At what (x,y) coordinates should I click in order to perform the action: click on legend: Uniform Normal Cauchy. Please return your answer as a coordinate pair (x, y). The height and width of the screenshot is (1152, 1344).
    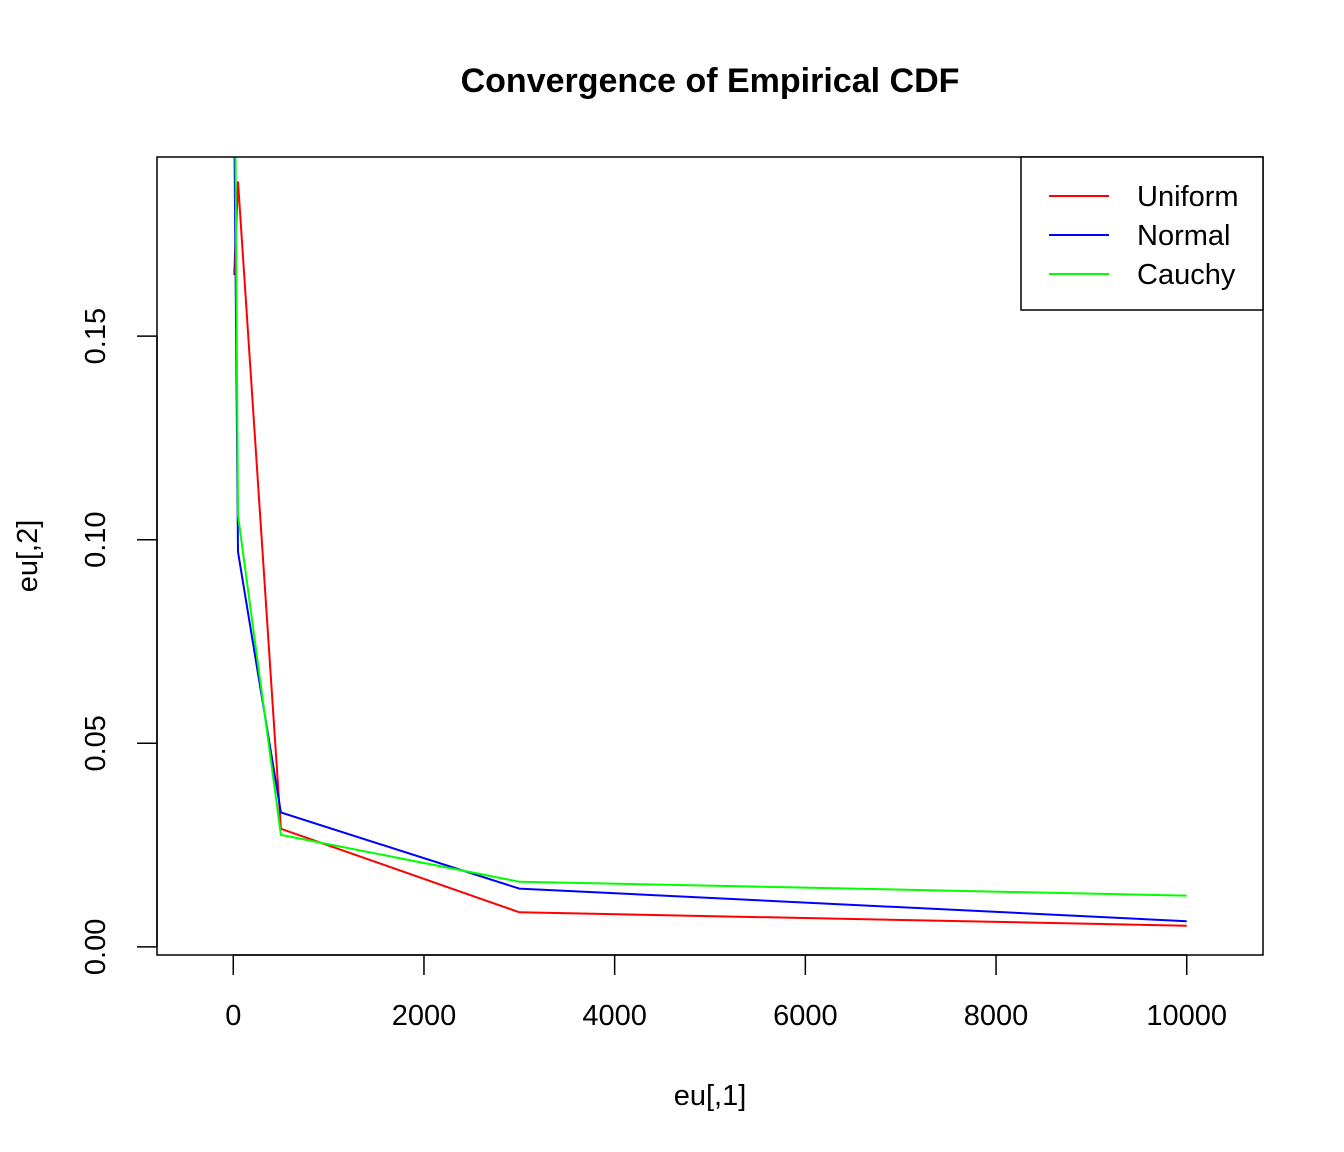
    Looking at the image, I should click on (1142, 233).